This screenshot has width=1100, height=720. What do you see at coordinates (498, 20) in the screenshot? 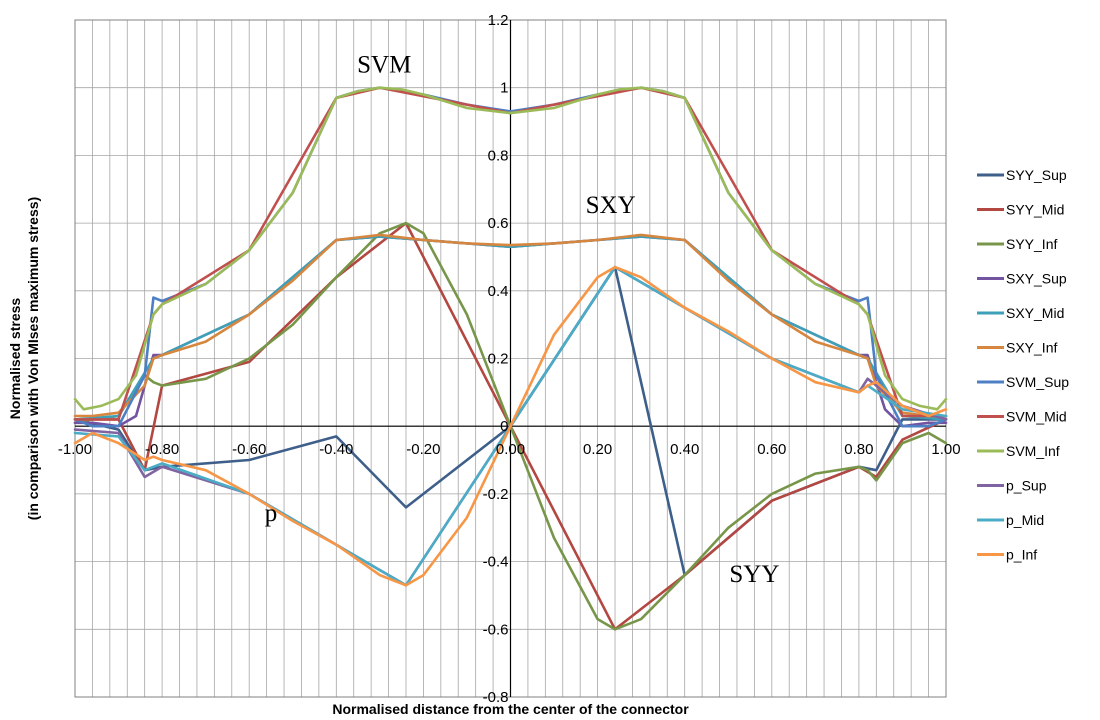
I see `y-tick-label: 1.2` at bounding box center [498, 20].